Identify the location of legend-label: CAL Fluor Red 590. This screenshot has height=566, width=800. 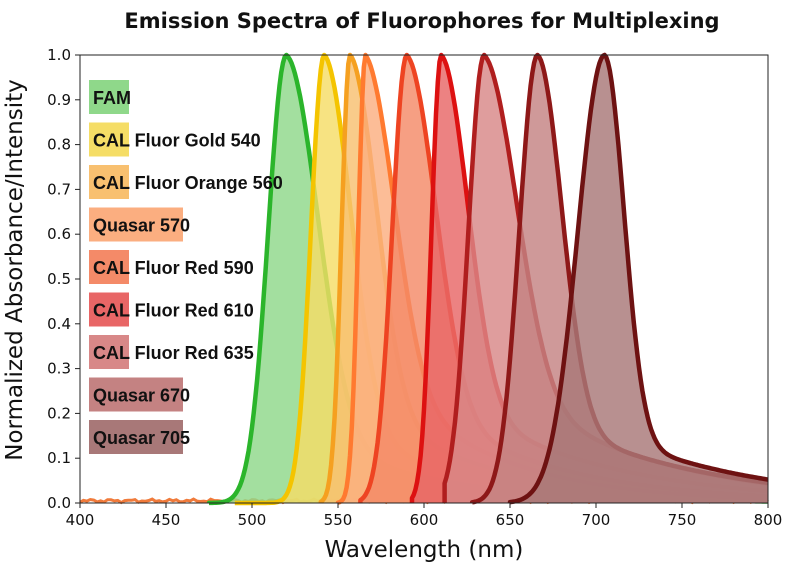
(173, 268).